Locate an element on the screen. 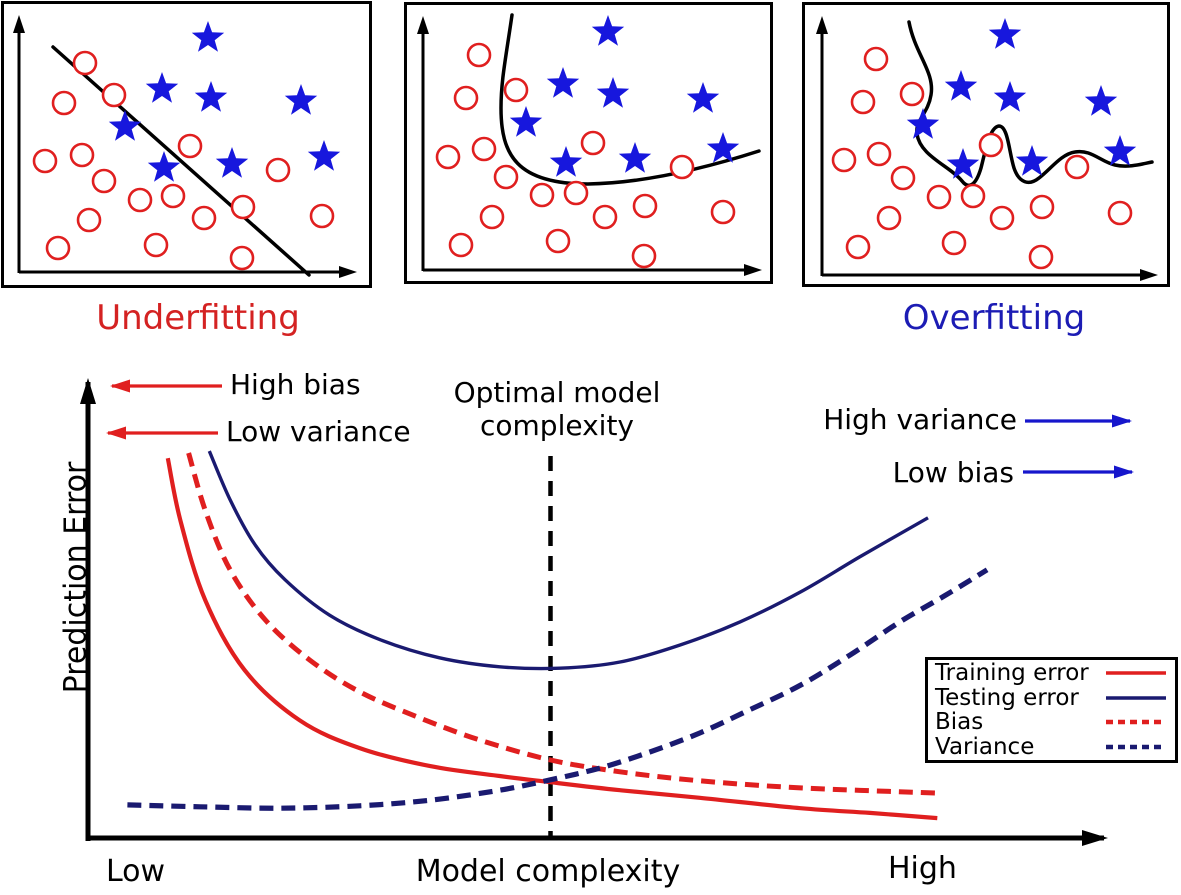  legend-label-variance: Variance is located at coordinates (985, 746).